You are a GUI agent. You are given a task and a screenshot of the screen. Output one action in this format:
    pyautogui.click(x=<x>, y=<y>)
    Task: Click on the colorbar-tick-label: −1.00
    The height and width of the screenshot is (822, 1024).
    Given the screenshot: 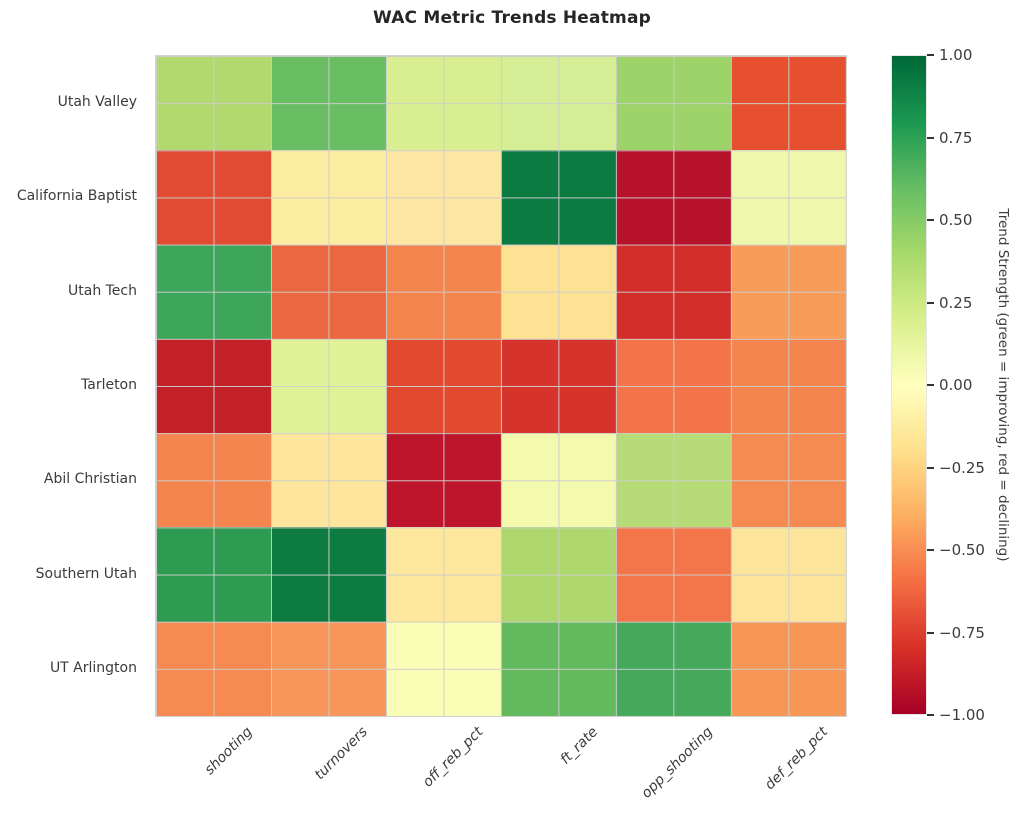 What is the action you would take?
    pyautogui.click(x=962, y=715)
    